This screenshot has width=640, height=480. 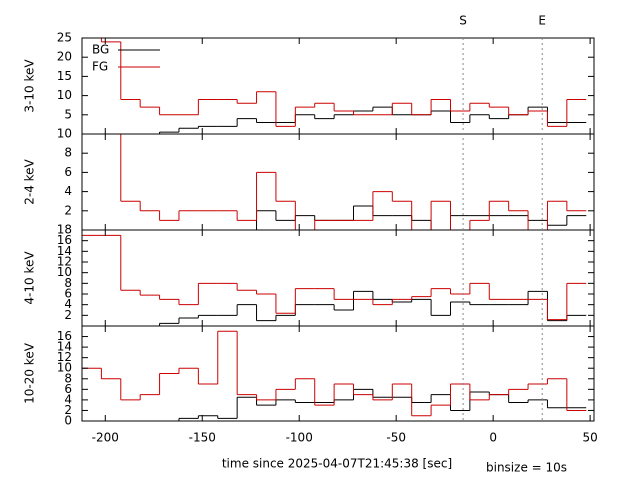 I want to click on x-axis-label: time since 2025-04-07T21:45:38 [sec], so click(x=337, y=464).